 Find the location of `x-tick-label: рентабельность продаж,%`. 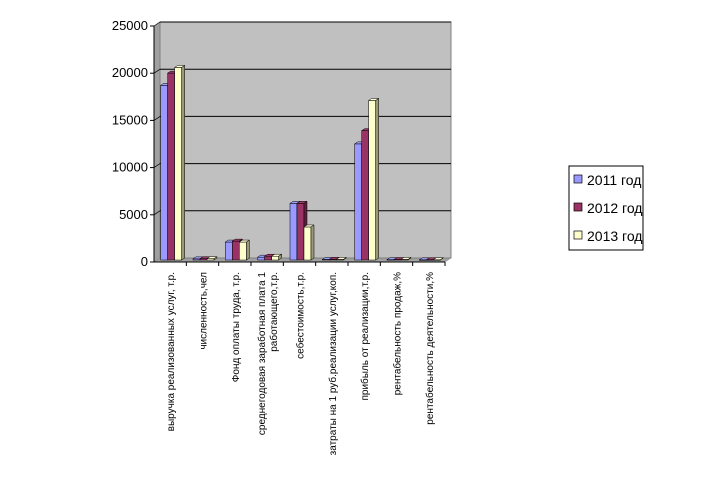

x-tick-label: рентабельность продаж,% is located at coordinates (398, 333).